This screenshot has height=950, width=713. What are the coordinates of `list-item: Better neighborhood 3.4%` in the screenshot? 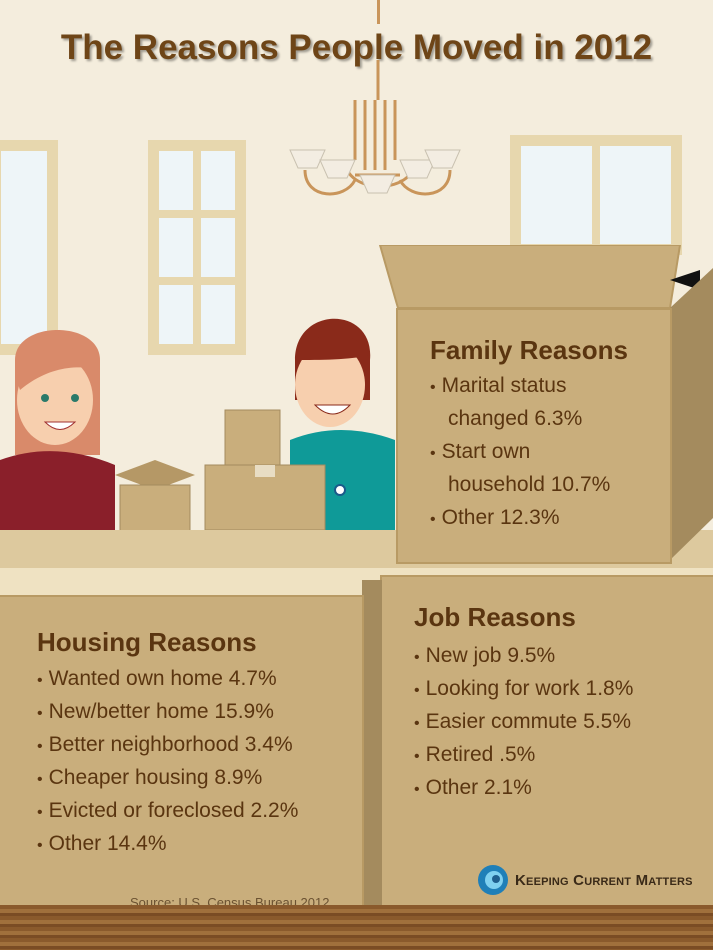 It's located at (167, 745).